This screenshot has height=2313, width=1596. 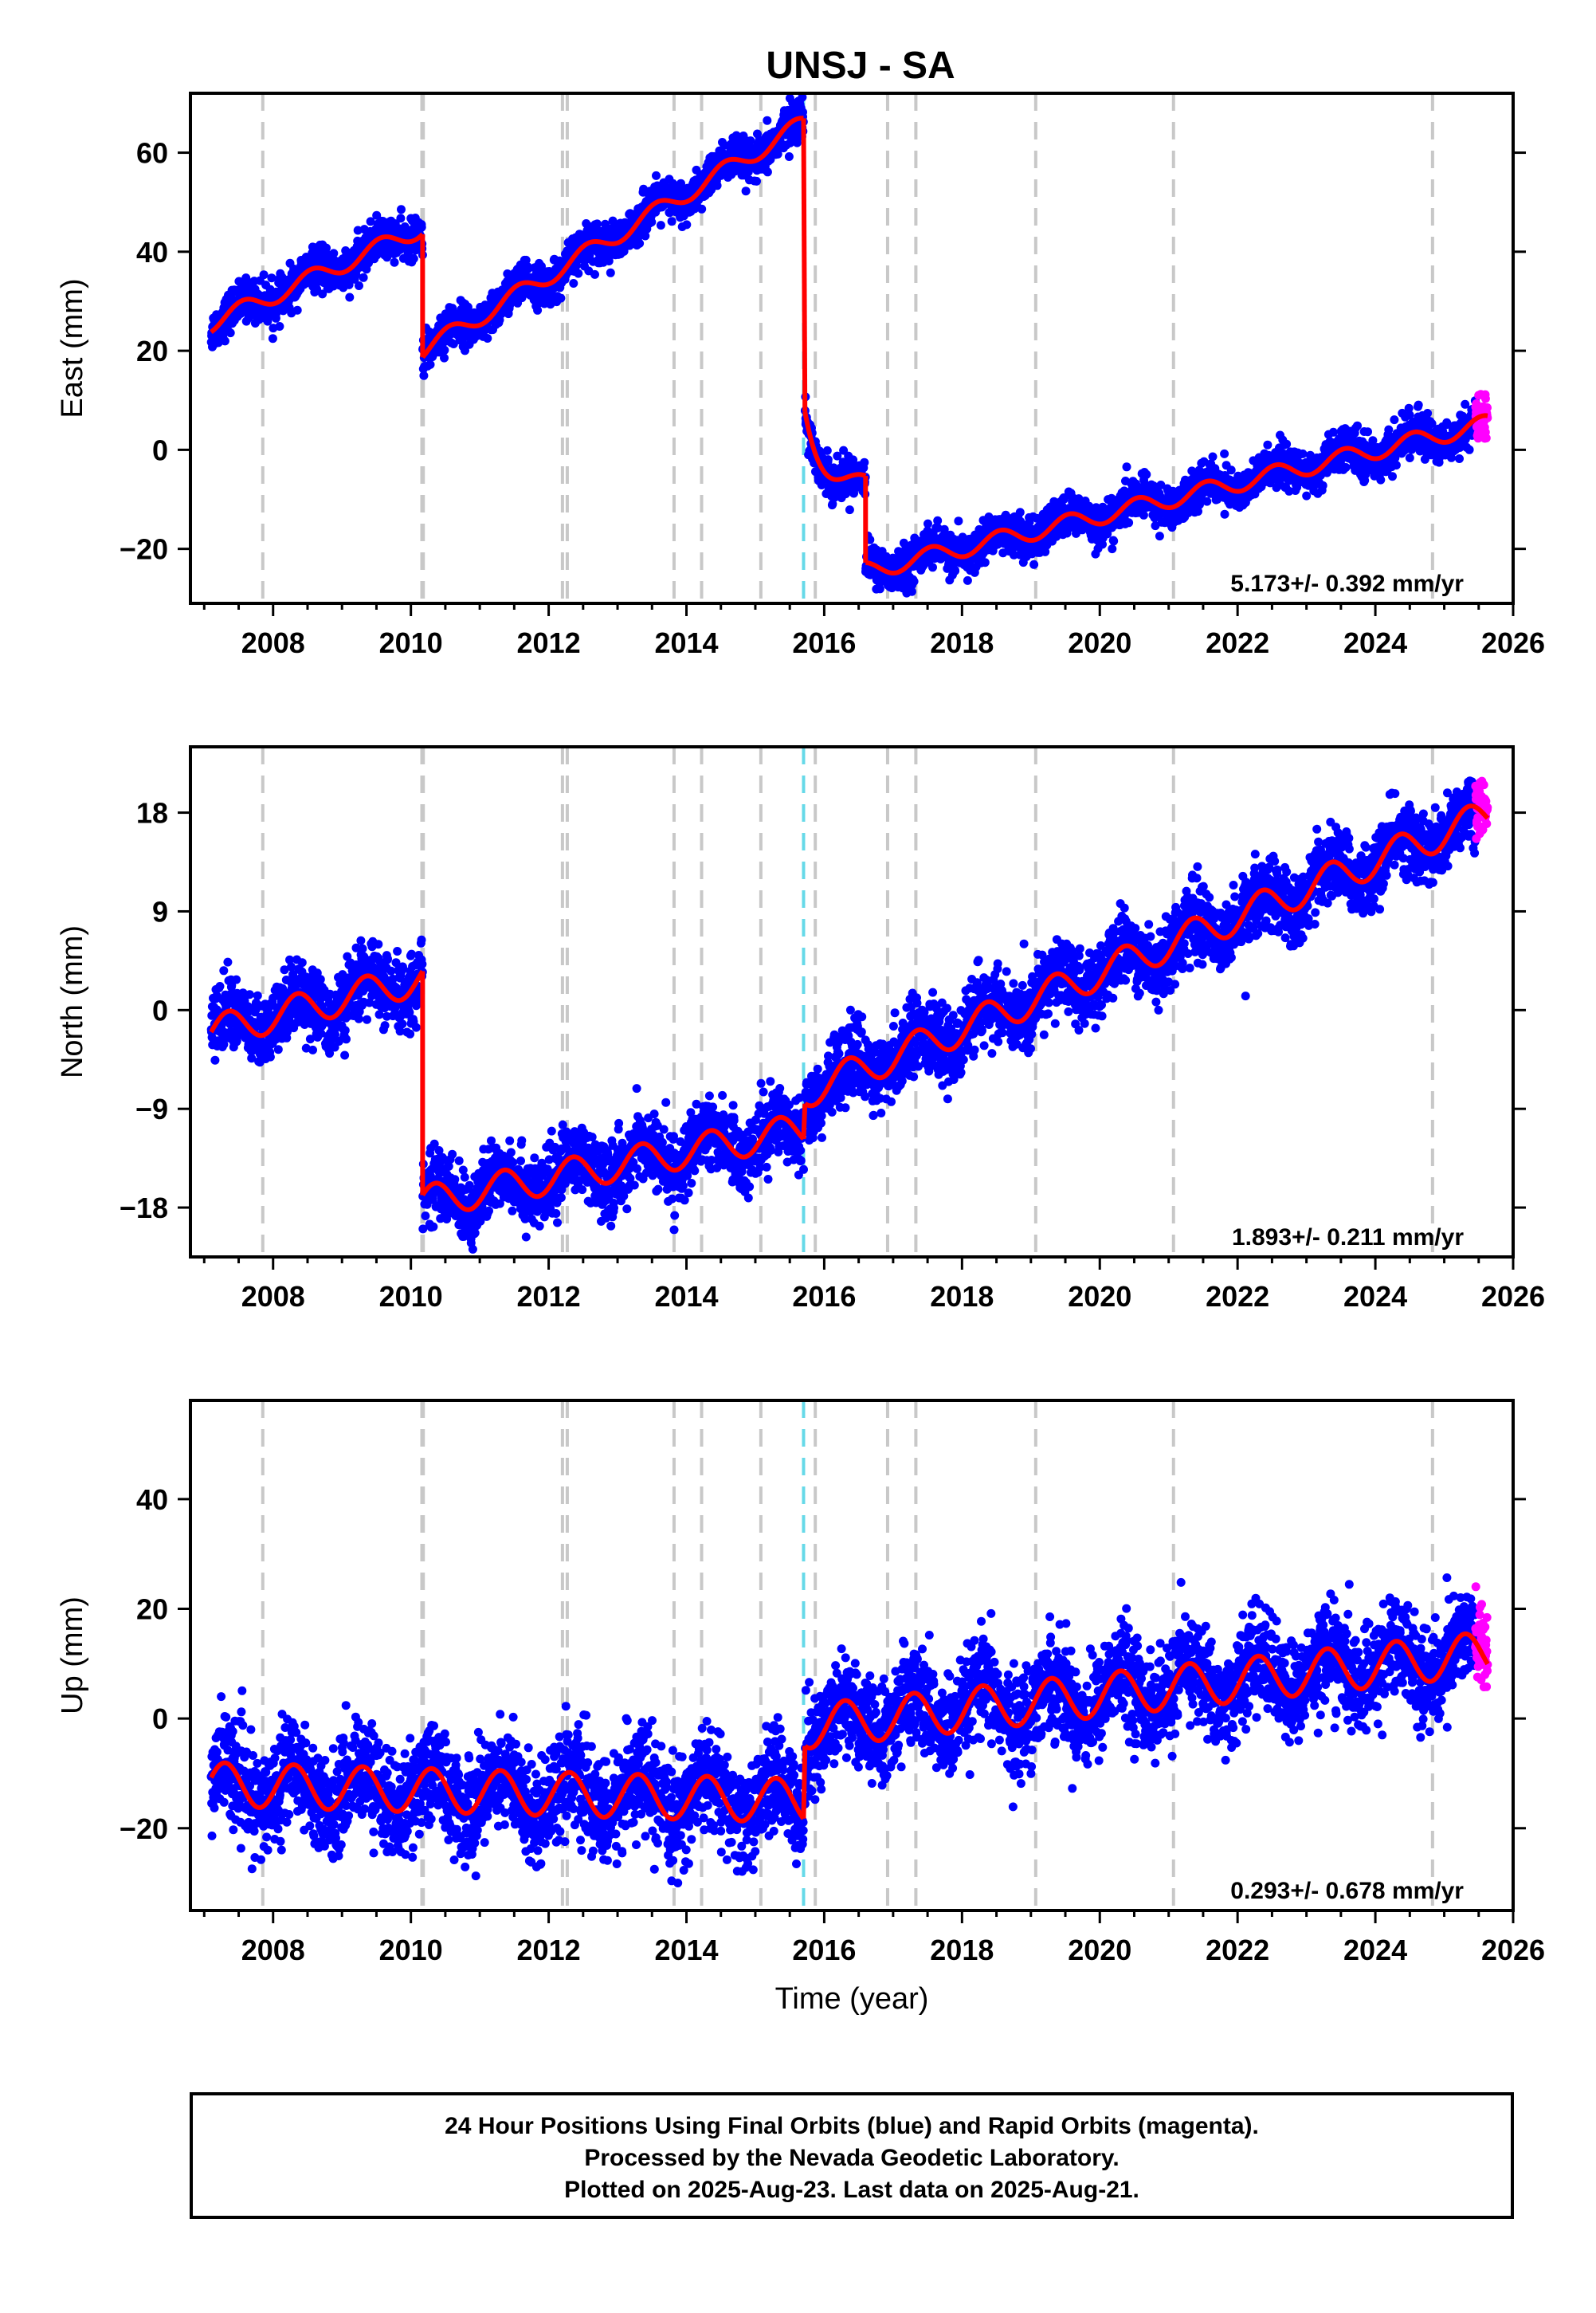 I want to click on x-tick-label: 2022, so click(x=1238, y=642).